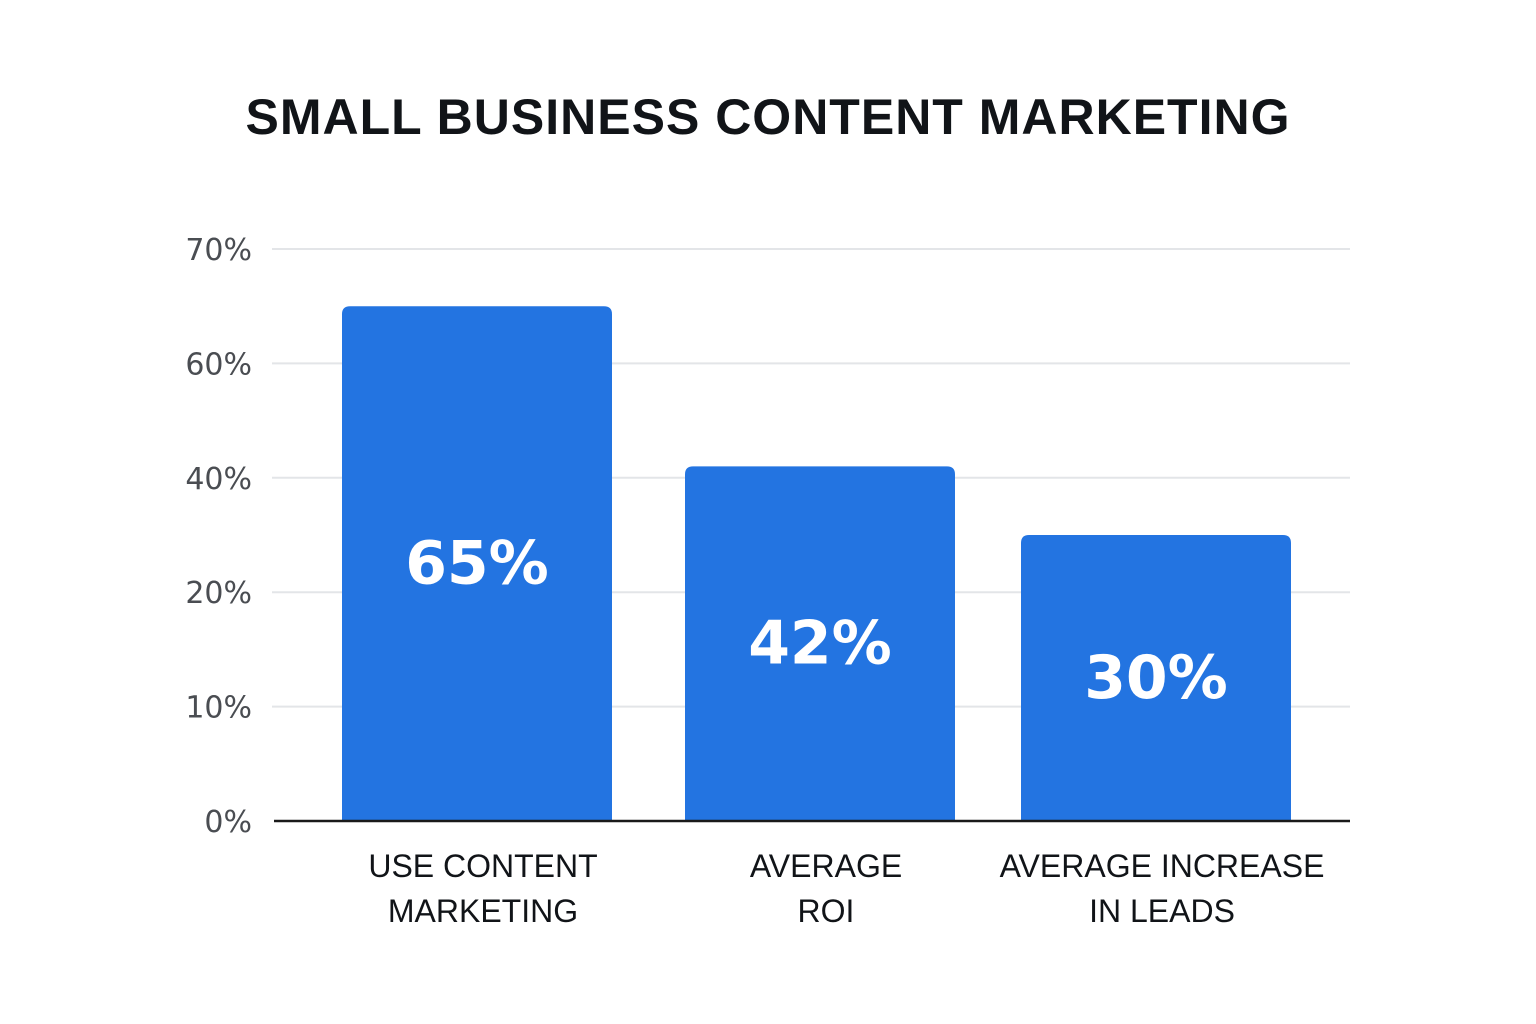  Describe the element at coordinates (482, 866) in the screenshot. I see `x-category-label: USE CONTENT` at that location.